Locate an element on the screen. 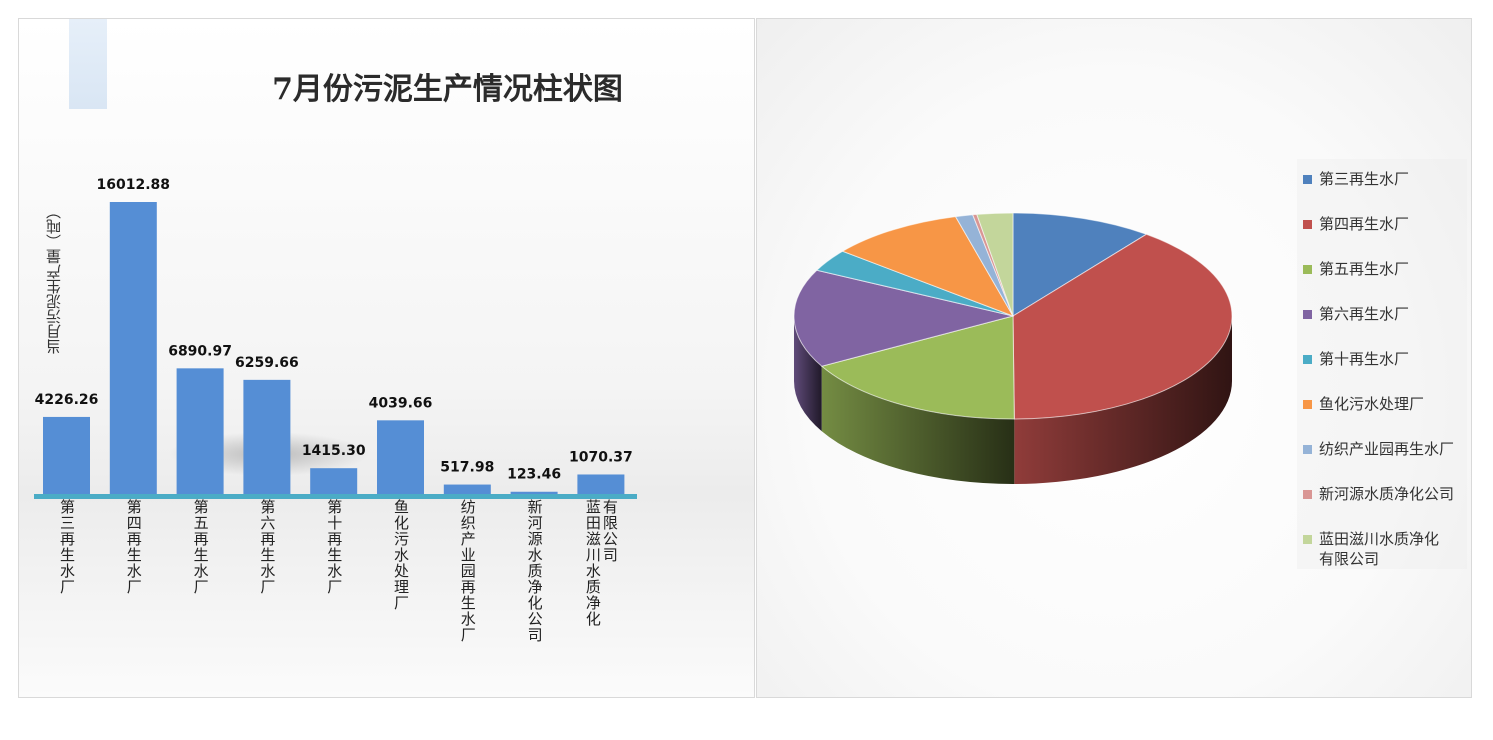 The image size is (1493, 740). x-tick-label: 第四再生水厂 is located at coordinates (133, 547).